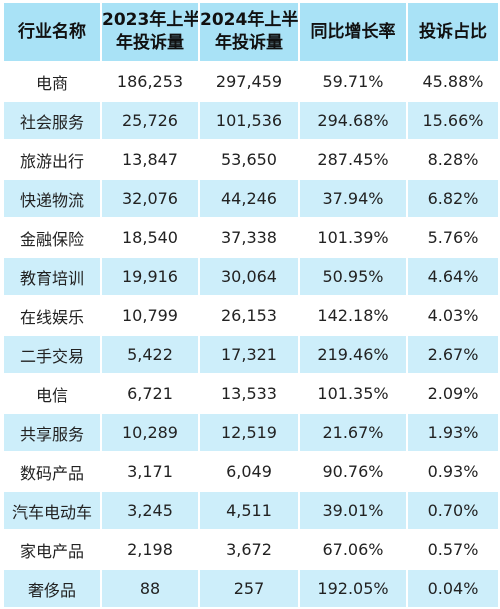  I want to click on header-yoy-growth: 同比增长率, so click(353, 32).